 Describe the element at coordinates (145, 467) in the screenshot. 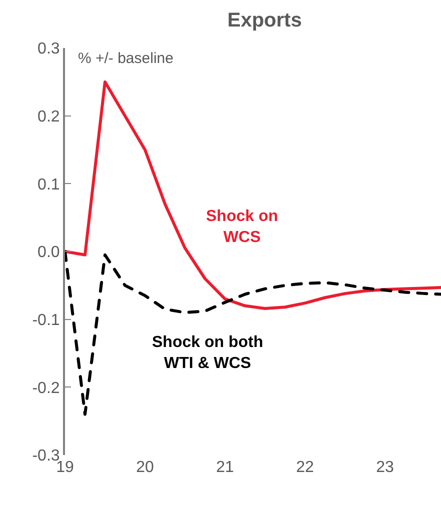

I see `x-tick-label: 20` at that location.